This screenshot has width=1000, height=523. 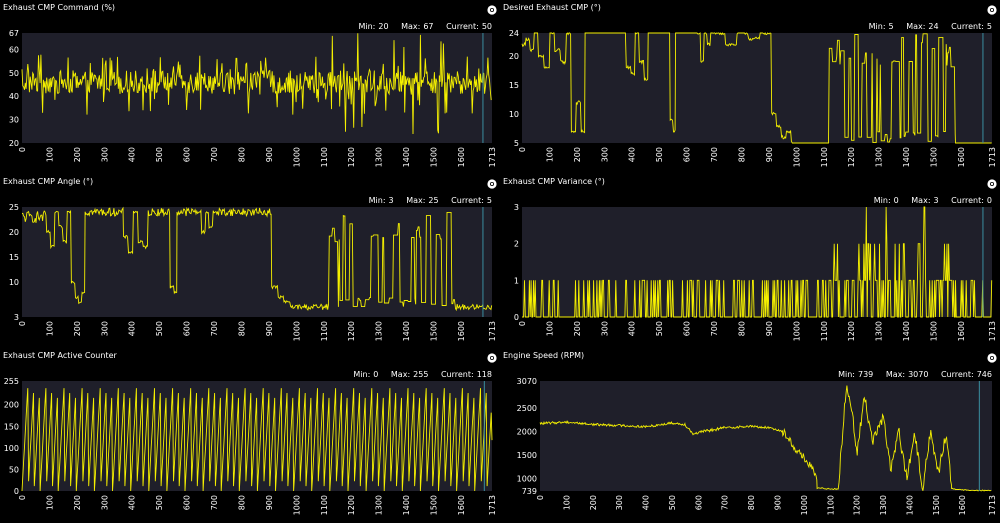 What do you see at coordinates (14, 469) in the screenshot?
I see `y-tick-label: 50` at bounding box center [14, 469].